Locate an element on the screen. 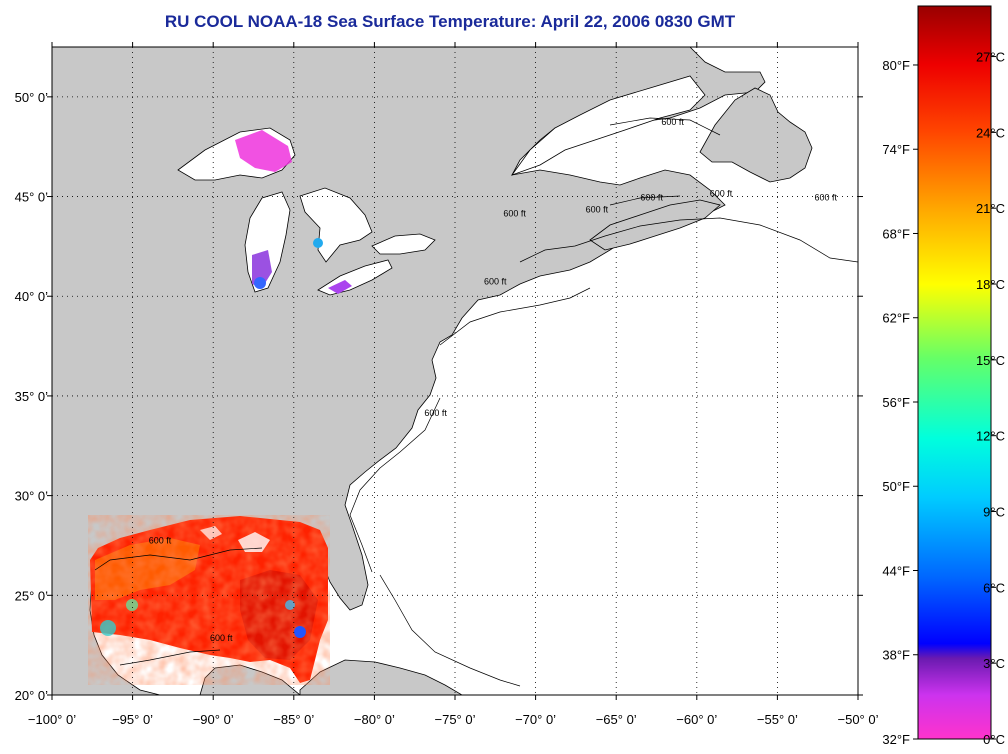 The image size is (1008, 754). lon-tick-label: −100° 0’ is located at coordinates (52, 719).